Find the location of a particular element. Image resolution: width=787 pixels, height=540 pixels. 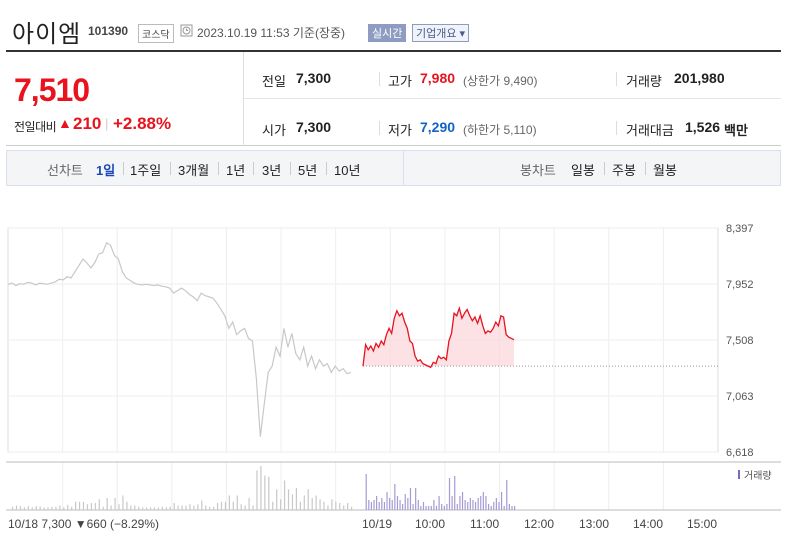

x-tick-label: 14:00 is located at coordinates (648, 524).